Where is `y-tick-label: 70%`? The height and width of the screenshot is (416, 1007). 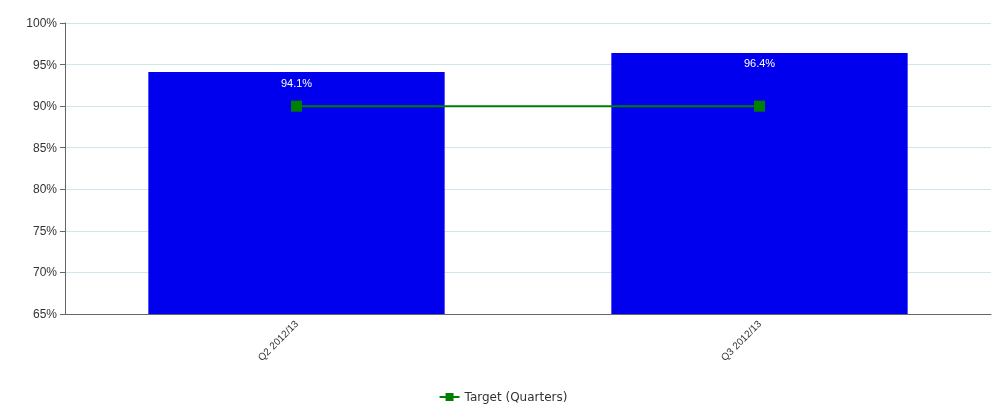 y-tick-label: 70% is located at coordinates (45, 272).